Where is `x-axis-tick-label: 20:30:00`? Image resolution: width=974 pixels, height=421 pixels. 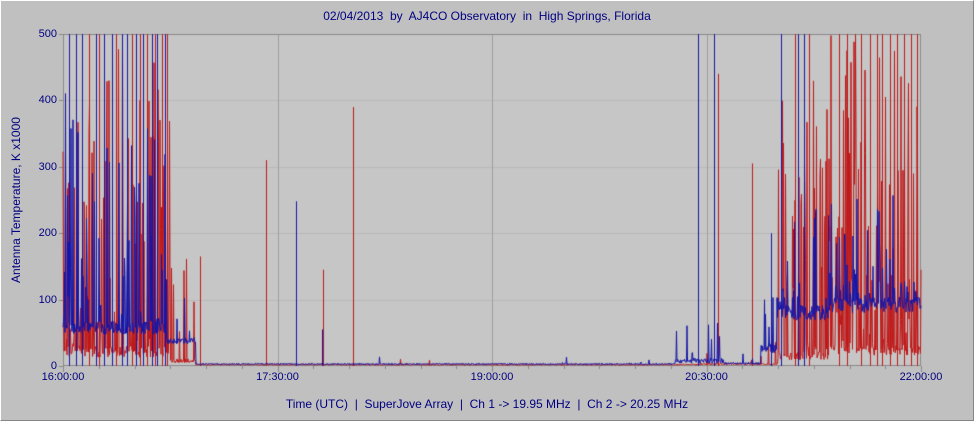 x-axis-tick-label: 20:30:00 is located at coordinates (706, 377).